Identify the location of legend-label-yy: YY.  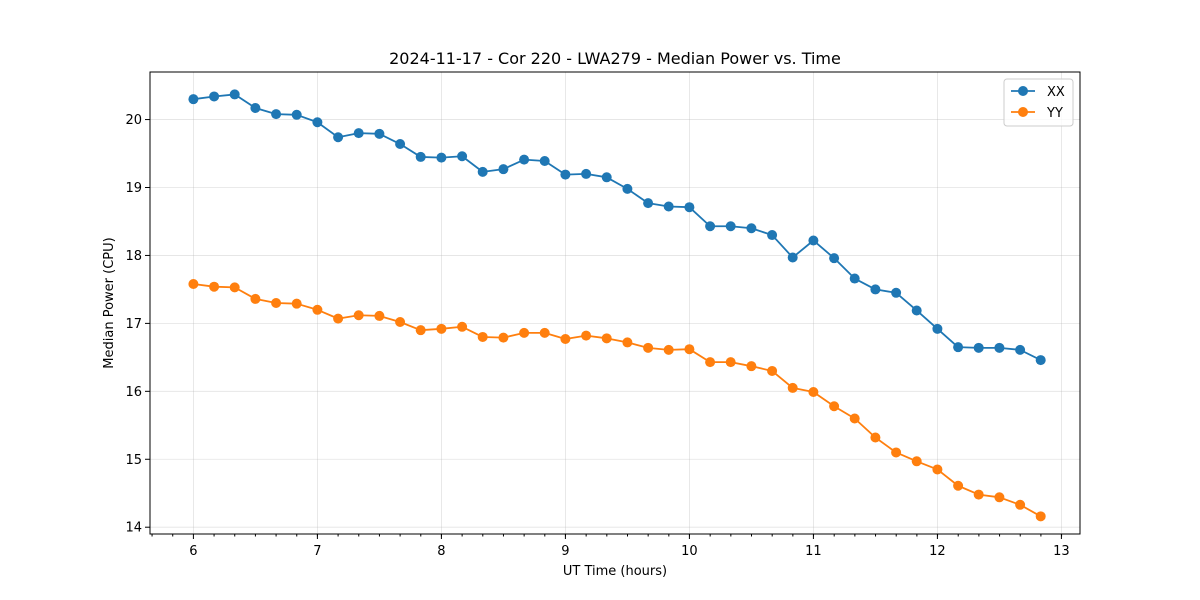
(1054, 113).